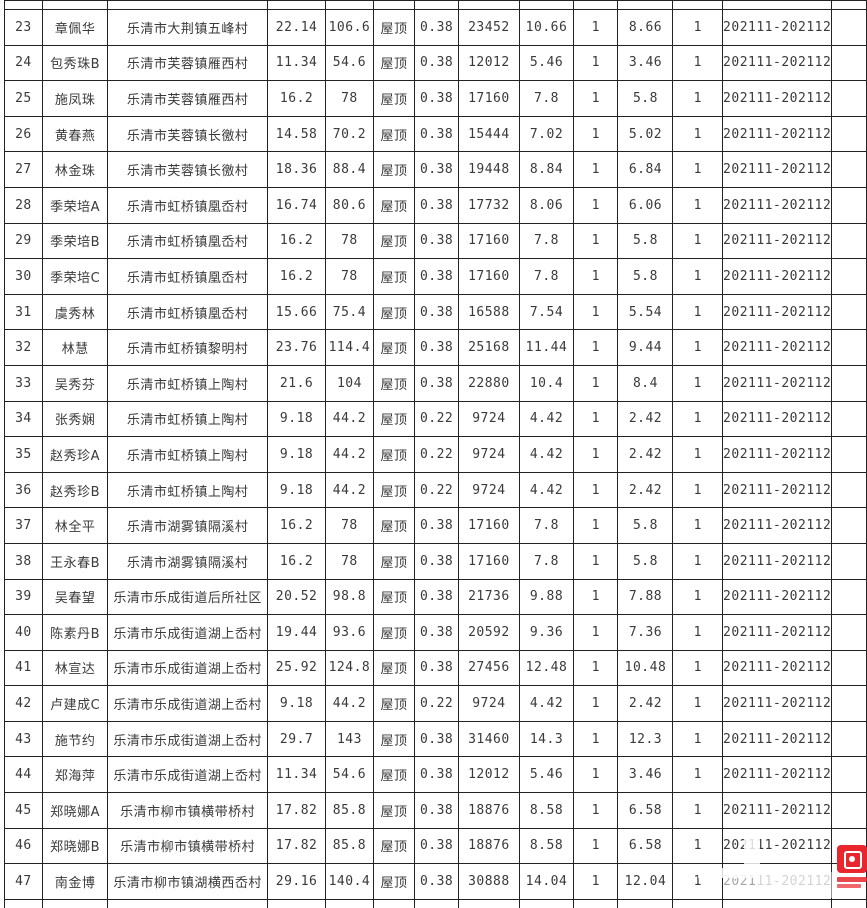 This screenshot has width=867, height=908. Describe the element at coordinates (488, 632) in the screenshot. I see `cell-energy: 20592` at that location.